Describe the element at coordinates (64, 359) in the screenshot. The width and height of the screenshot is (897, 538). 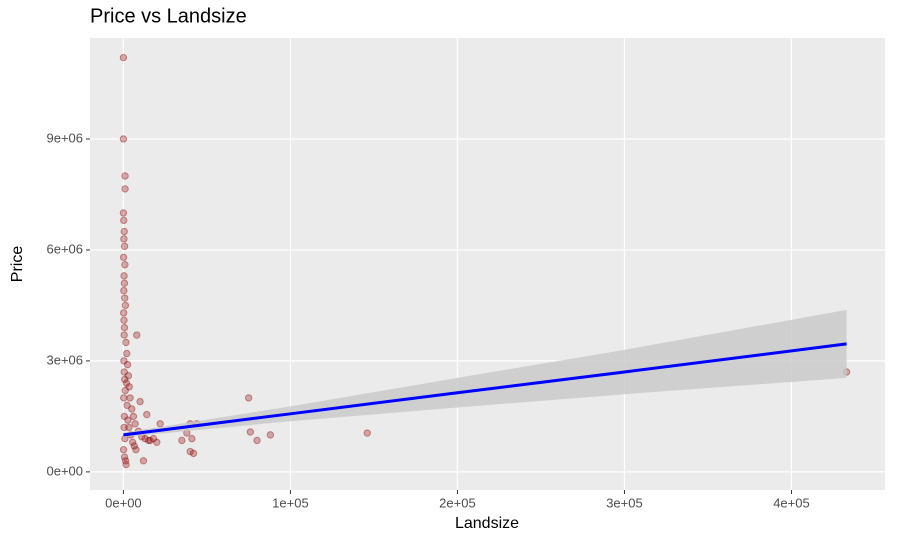
I see `y-tick-label: 3e+06` at that location.